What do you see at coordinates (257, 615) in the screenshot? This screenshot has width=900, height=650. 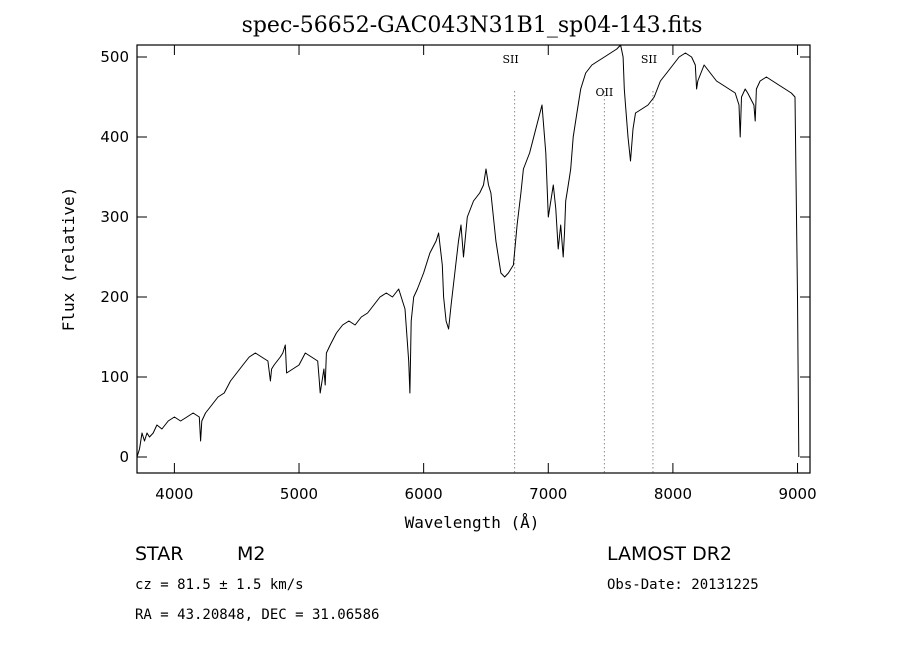 I see `sky-coordinates: RA = 43.20848, DEC = 31.06586` at bounding box center [257, 615].